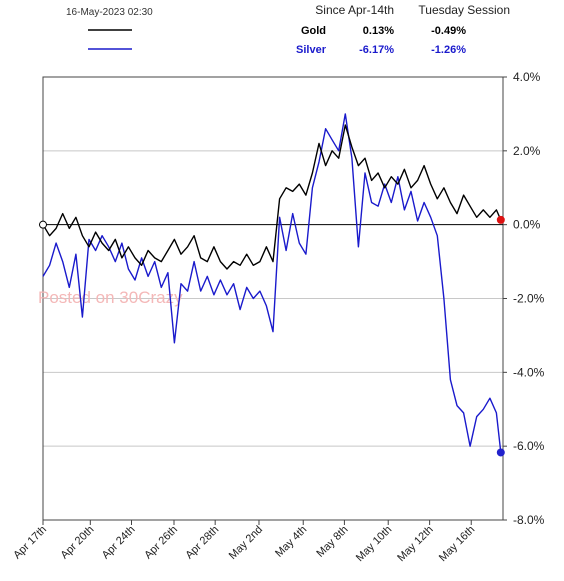  I want to click on x-tick-label: May 16th, so click(457, 544).